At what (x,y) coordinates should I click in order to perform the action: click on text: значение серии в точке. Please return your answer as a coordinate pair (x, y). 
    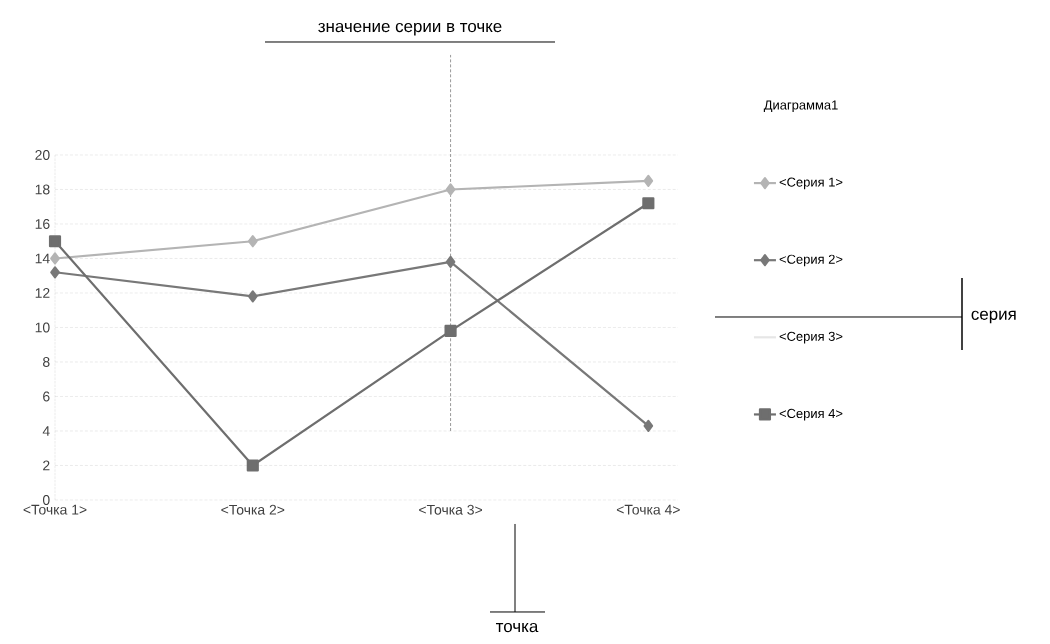
    Looking at the image, I should click on (410, 29).